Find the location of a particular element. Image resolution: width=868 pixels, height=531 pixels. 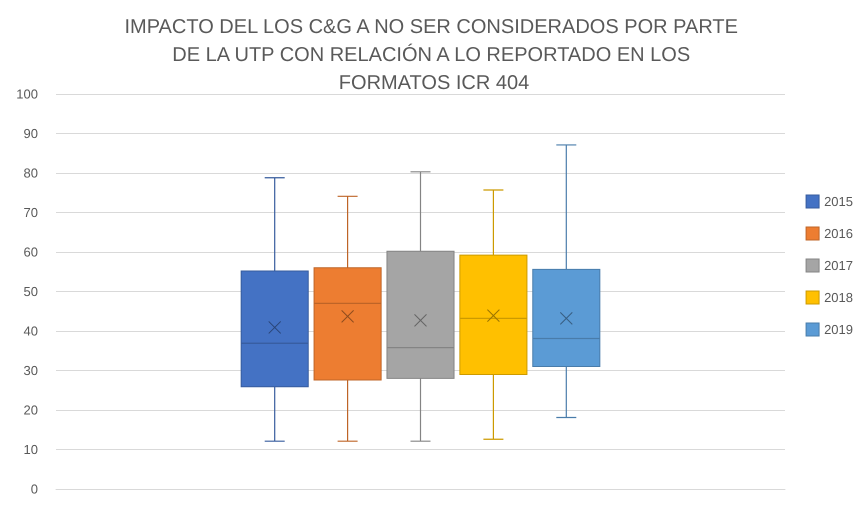

y-tick-label: 50 is located at coordinates (31, 291).